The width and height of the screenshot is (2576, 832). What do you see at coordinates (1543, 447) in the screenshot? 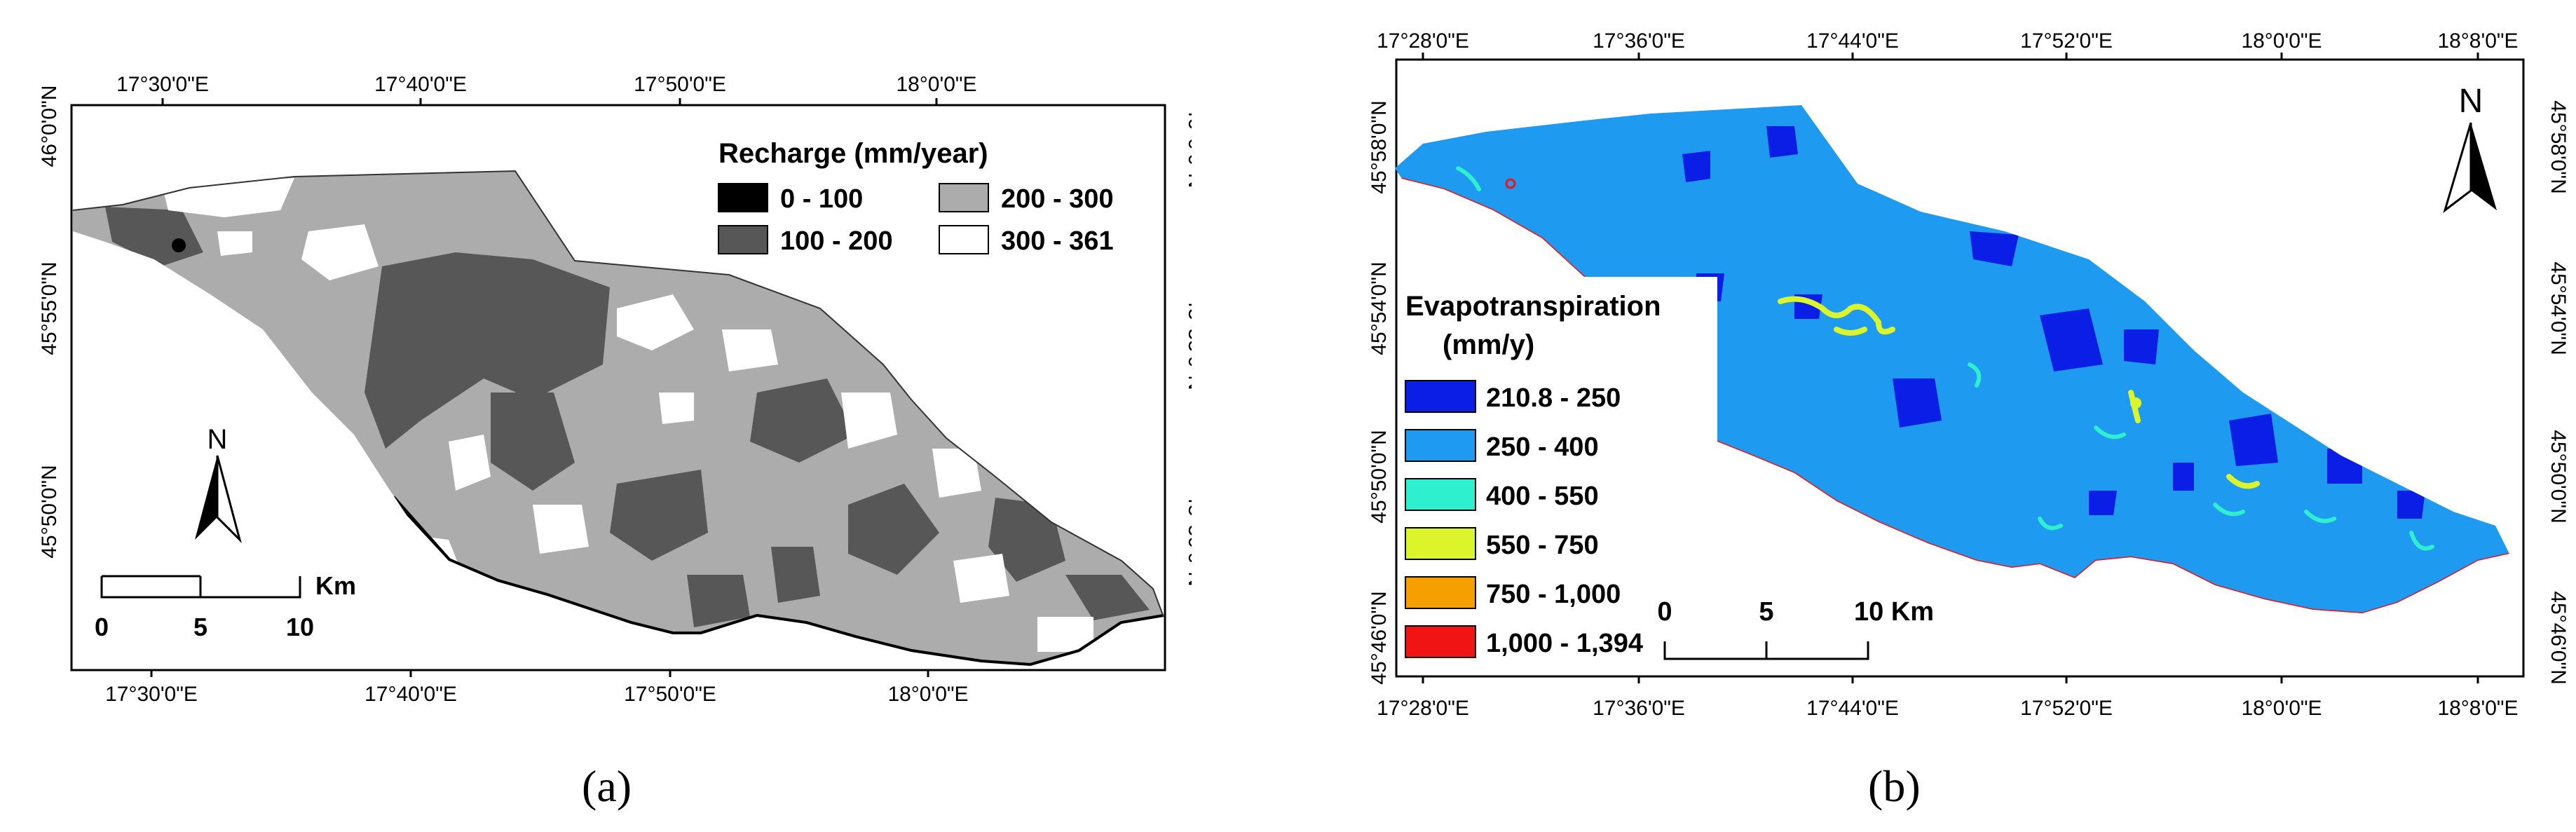
I see `legend-label: 250 - 400` at bounding box center [1543, 447].